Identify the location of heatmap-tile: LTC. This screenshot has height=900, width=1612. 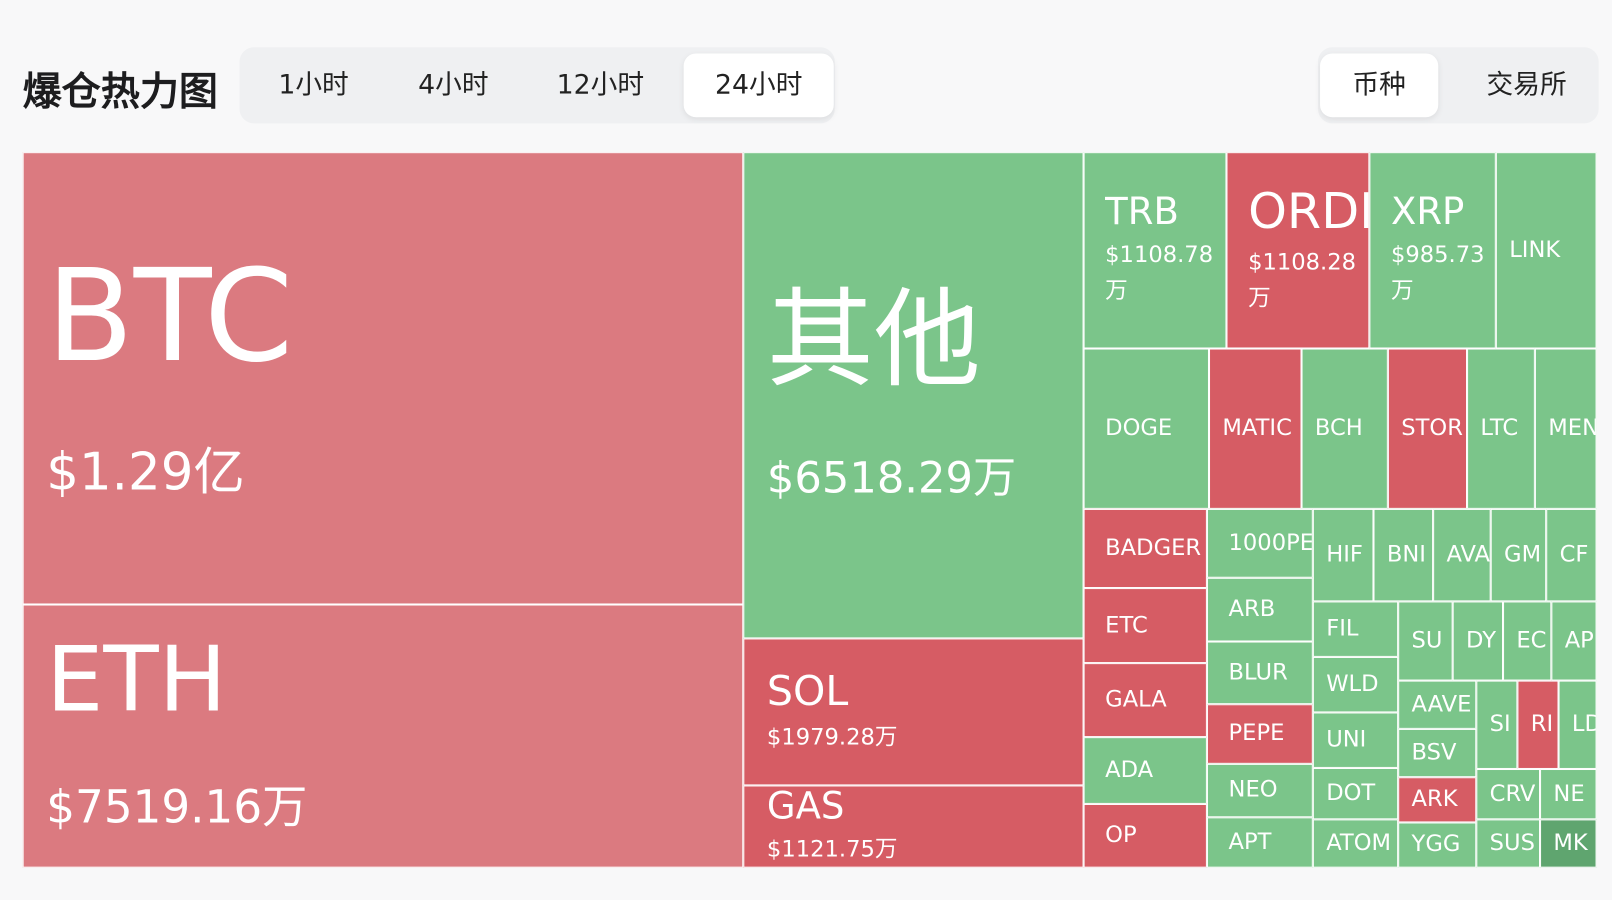
(1501, 428).